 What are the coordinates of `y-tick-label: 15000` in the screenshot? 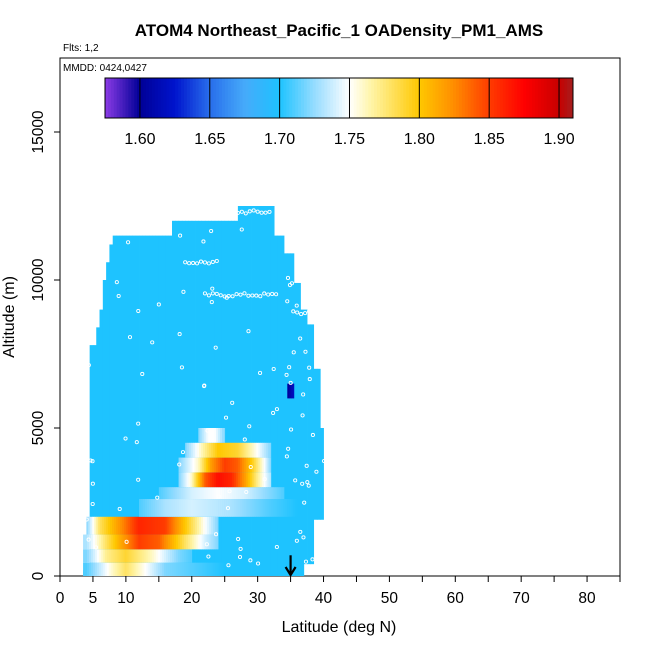 It's located at (38, 131).